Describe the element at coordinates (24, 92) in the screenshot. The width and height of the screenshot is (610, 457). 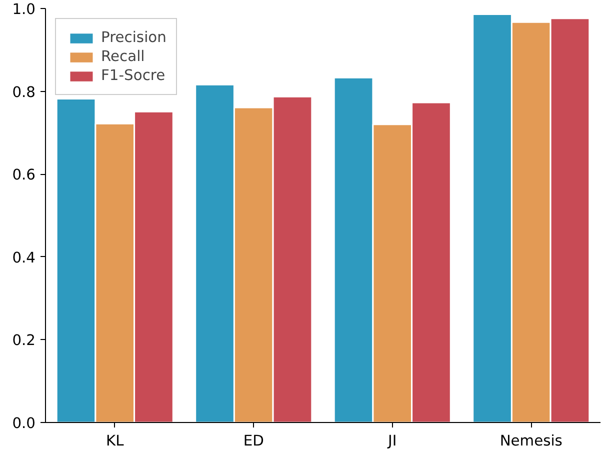
I see `y-tick-label: 0.8` at that location.